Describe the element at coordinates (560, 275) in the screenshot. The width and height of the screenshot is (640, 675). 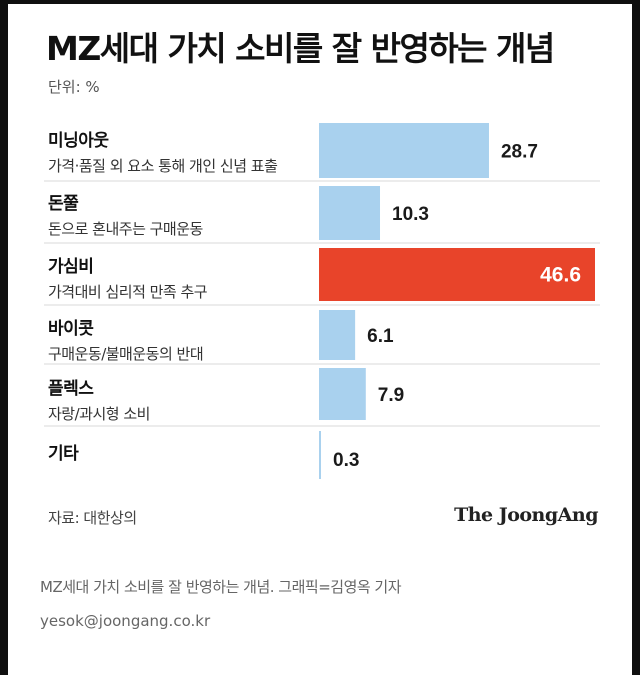
I see `bar-value-label-2: 46.6` at that location.